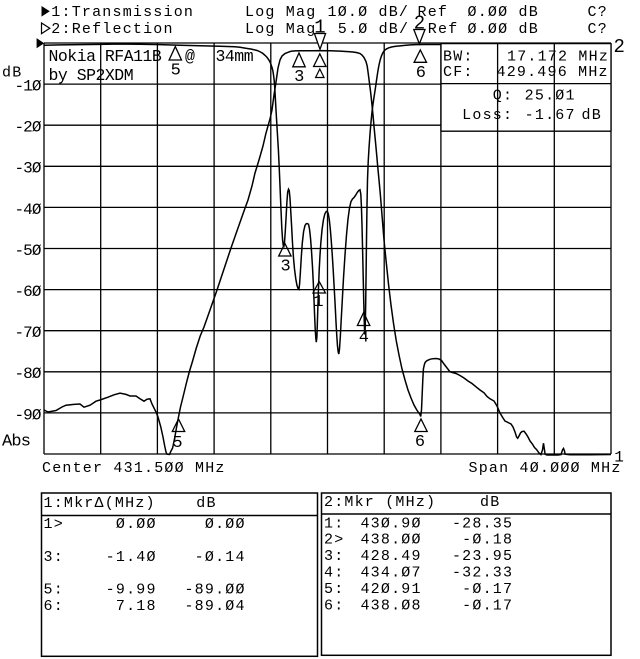  Describe the element at coordinates (105, 56) in the screenshot. I see `svg-text: Nokia RFA11B` at that location.